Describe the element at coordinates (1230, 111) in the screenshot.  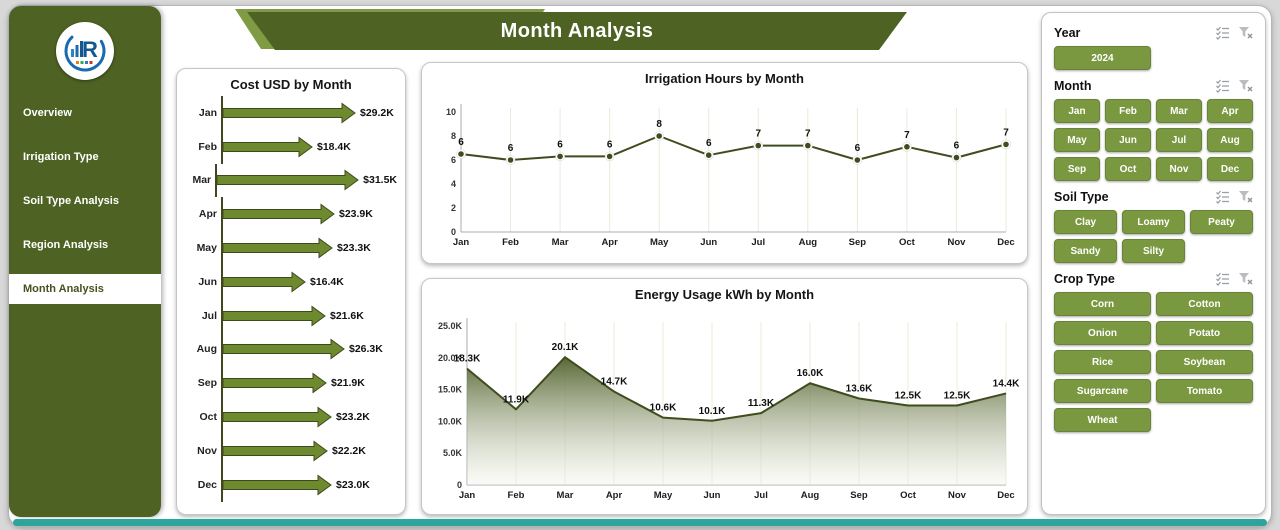
I see `slicer-option-apr: Apr` at that location.